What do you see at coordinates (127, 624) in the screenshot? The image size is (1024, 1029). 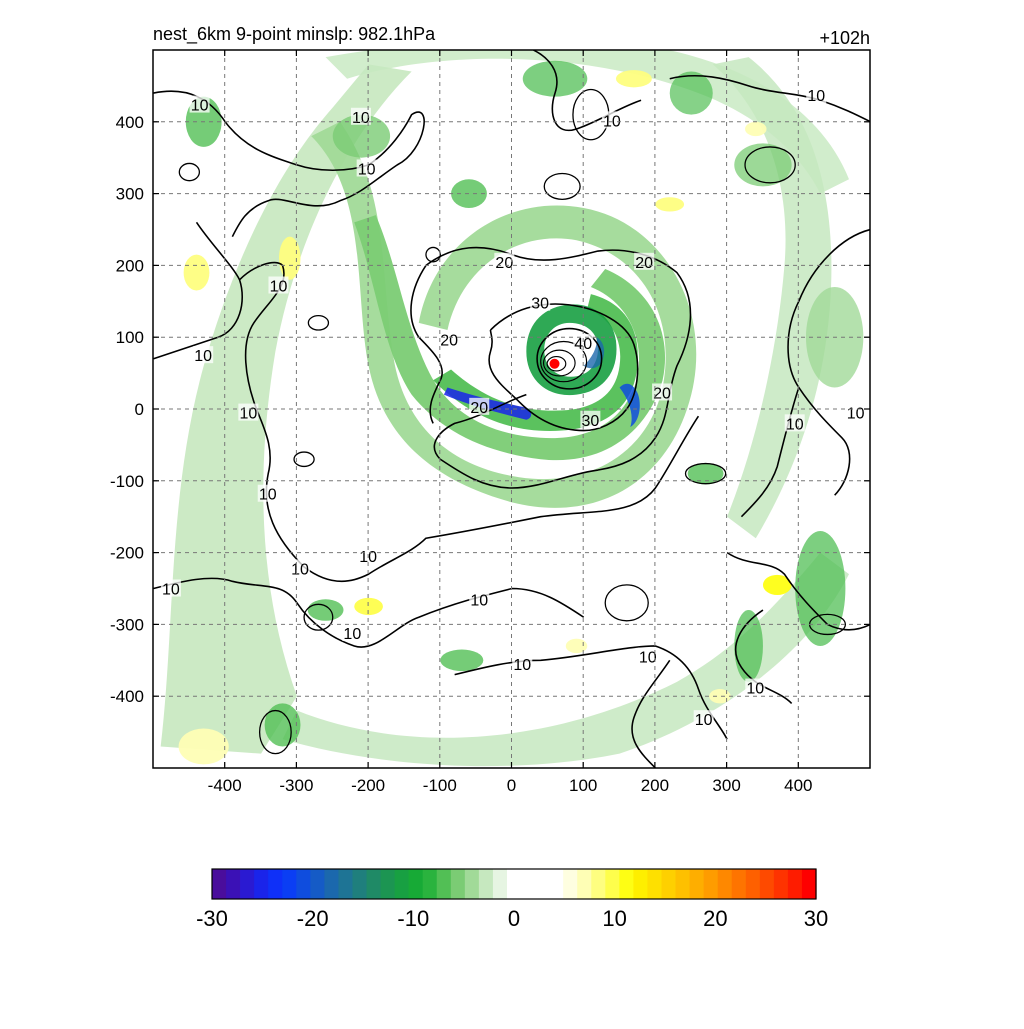 I see `y-tick-label: -300` at bounding box center [127, 624].